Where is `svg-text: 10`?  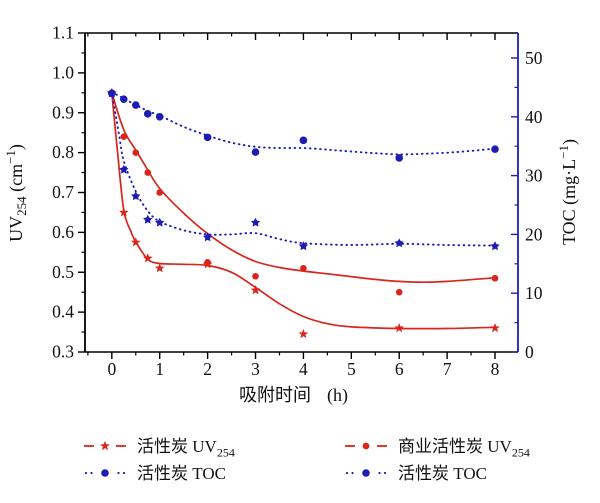 svg-text: 10 is located at coordinates (534, 293).